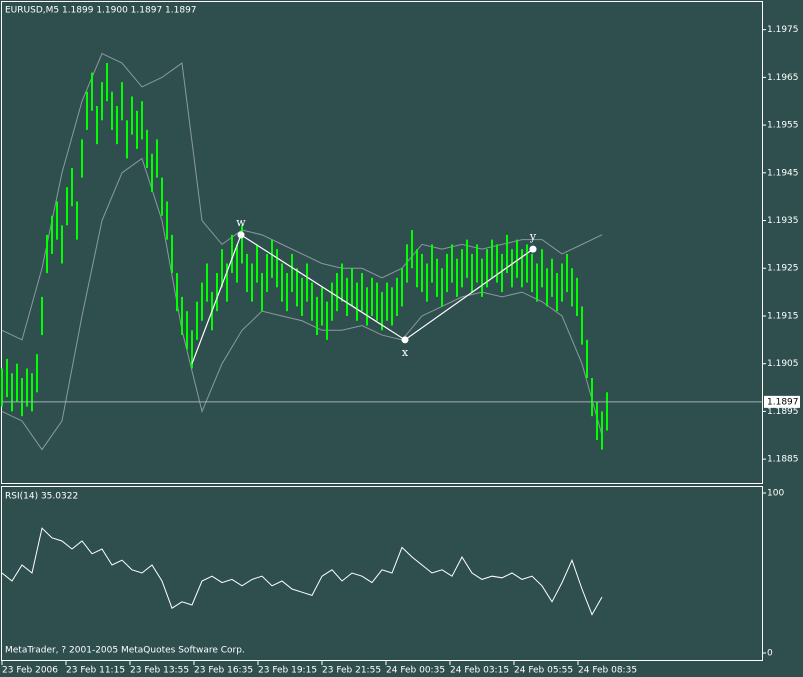  I want to click on last-price-box, so click(782, 401).